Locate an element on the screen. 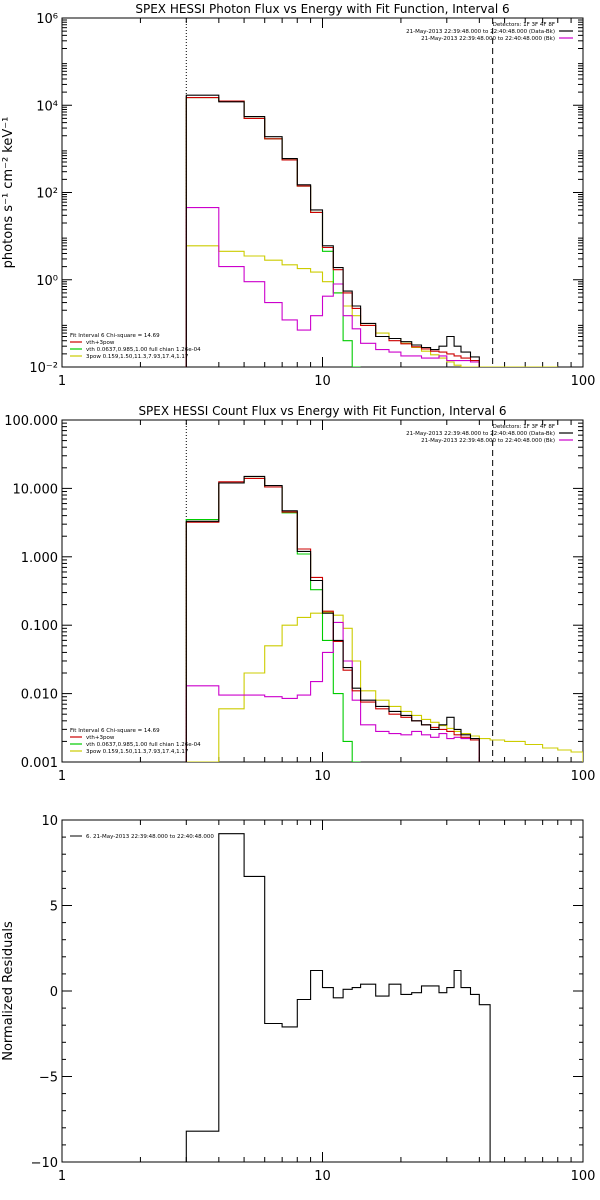  y-tick-label: 0 is located at coordinates (54, 992).